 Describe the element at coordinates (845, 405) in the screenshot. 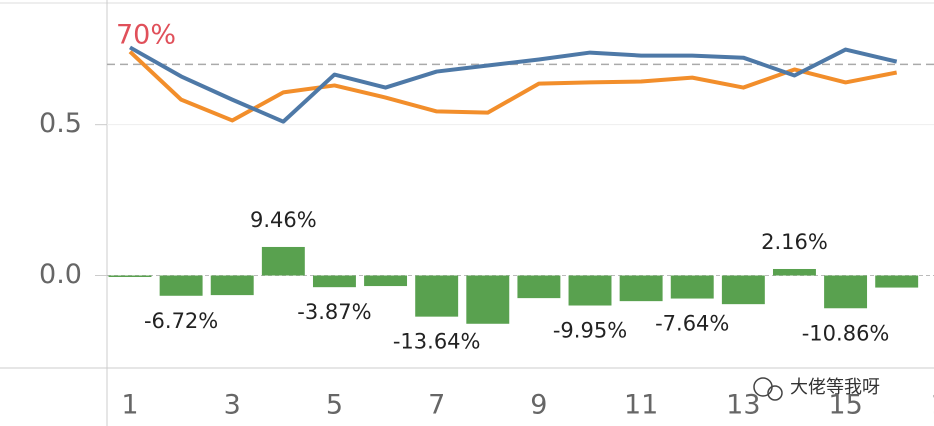

I see `x-tick-label: 15` at that location.